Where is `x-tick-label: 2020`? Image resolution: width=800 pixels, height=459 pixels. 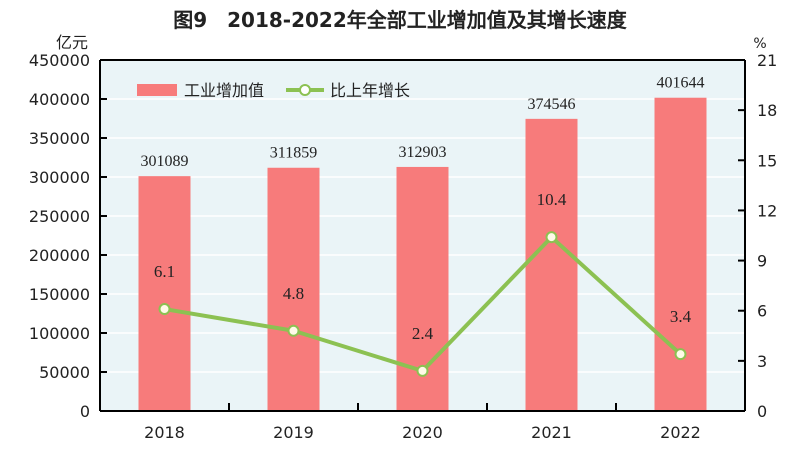
x-tick-label: 2020 is located at coordinates (422, 432).